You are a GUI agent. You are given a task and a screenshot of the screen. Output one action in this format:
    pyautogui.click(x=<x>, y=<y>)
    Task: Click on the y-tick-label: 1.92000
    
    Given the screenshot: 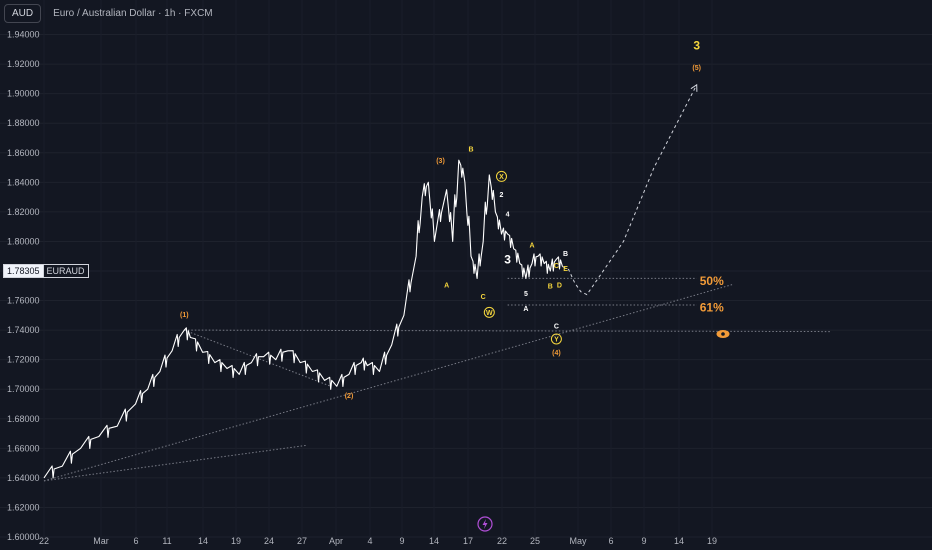 What is the action you would take?
    pyautogui.click(x=23, y=64)
    